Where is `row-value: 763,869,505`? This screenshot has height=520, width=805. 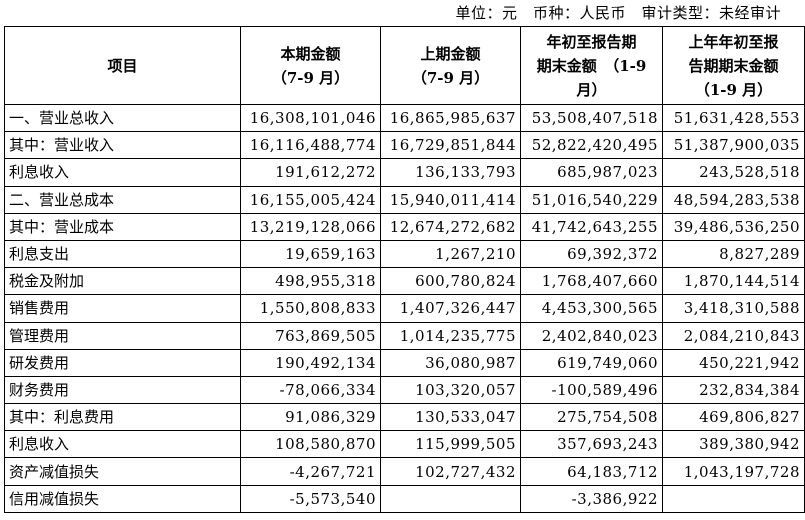 row-value: 763,869,505 is located at coordinates (310, 335).